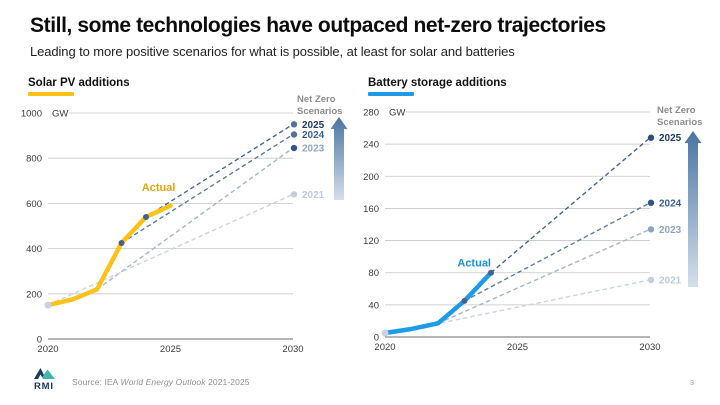  Describe the element at coordinates (51, 94) in the screenshot. I see `chart-title-solar-underline` at that location.